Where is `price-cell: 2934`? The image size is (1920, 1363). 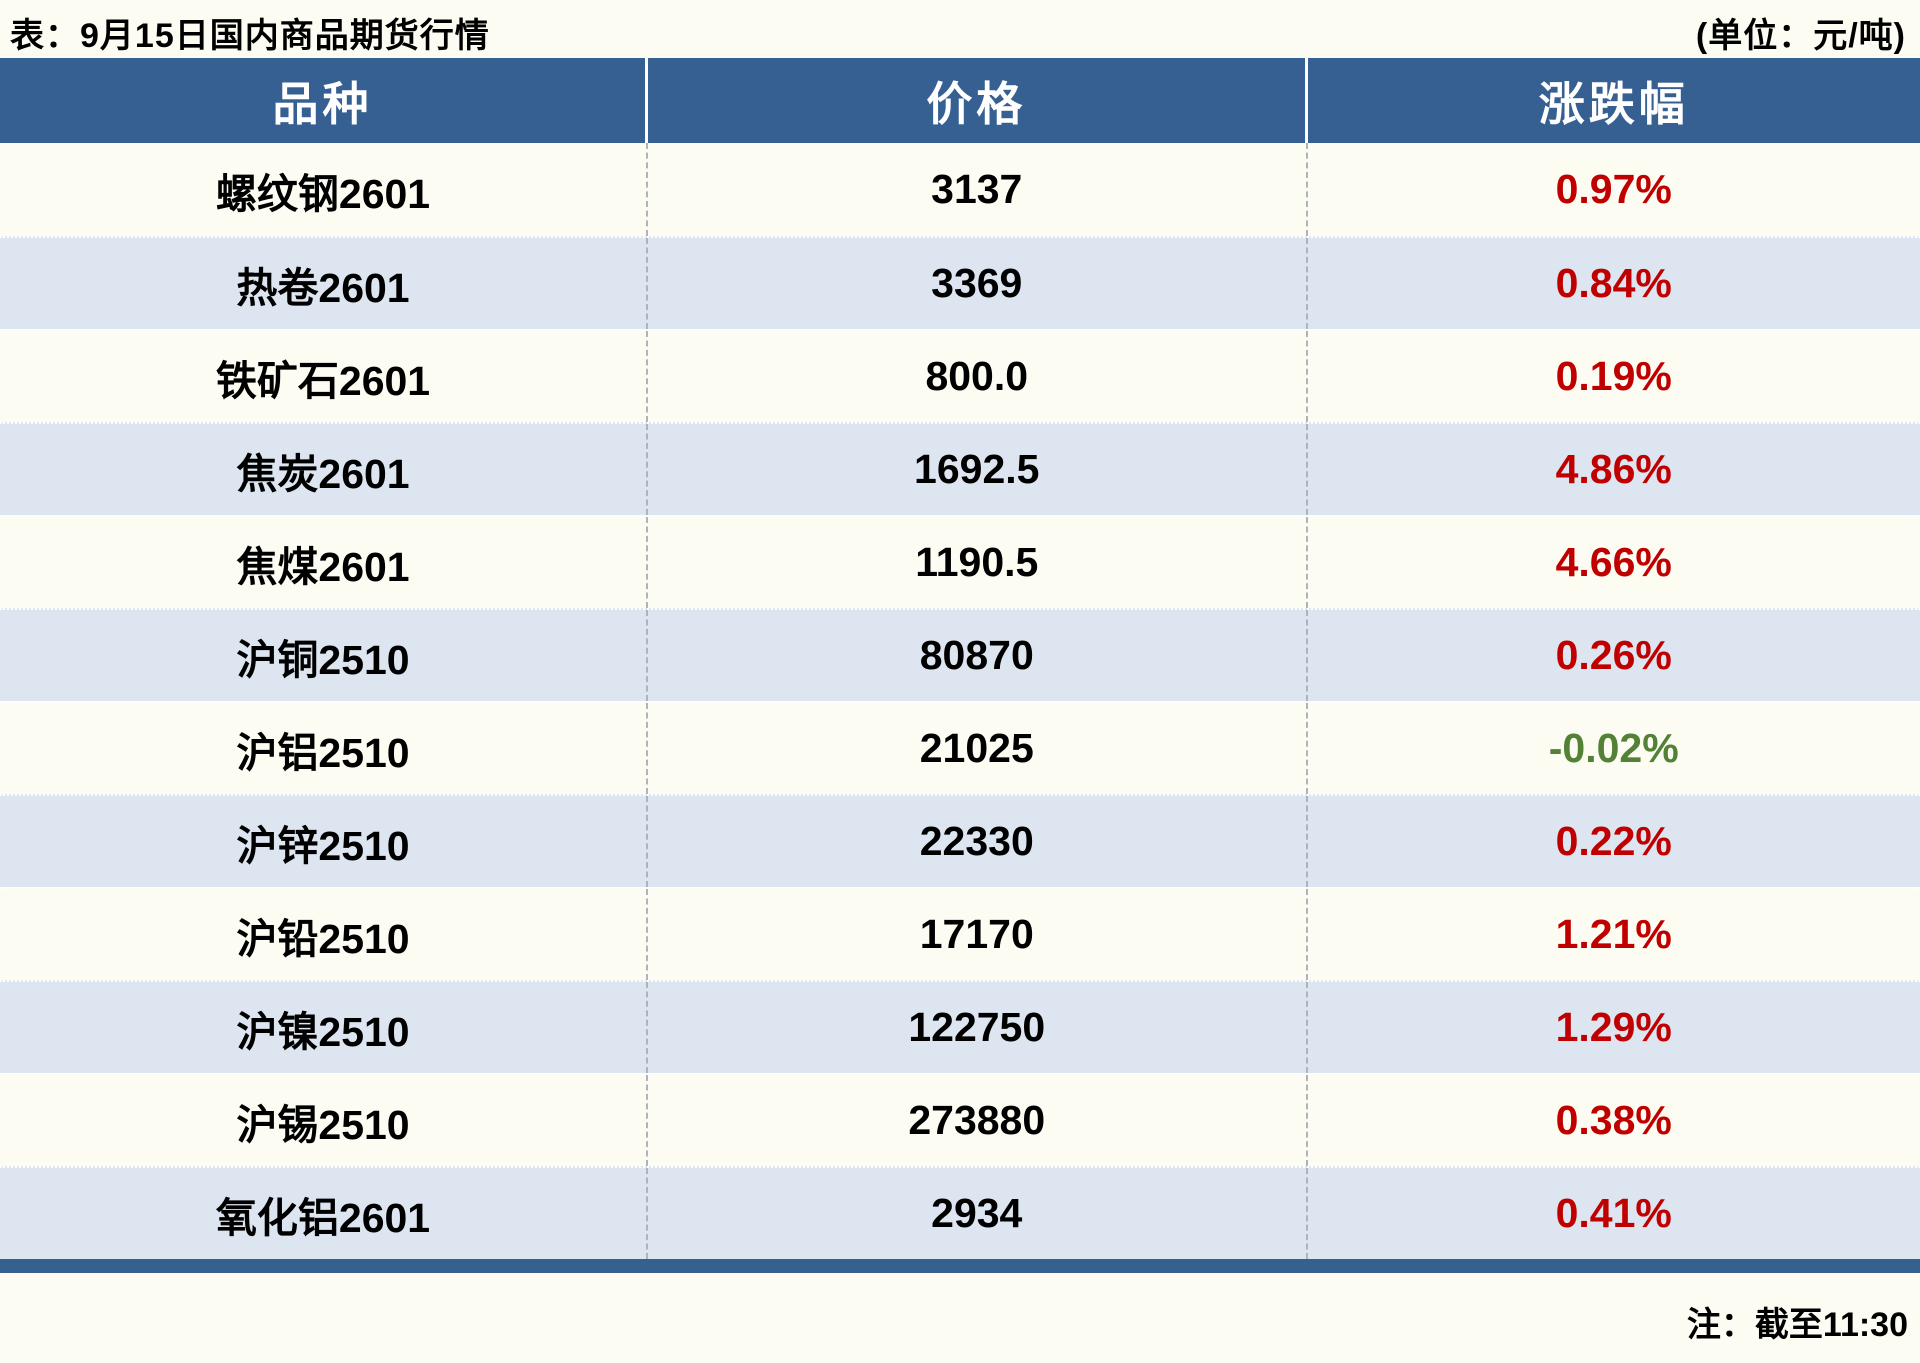
price-cell: 2934 is located at coordinates (978, 1213).